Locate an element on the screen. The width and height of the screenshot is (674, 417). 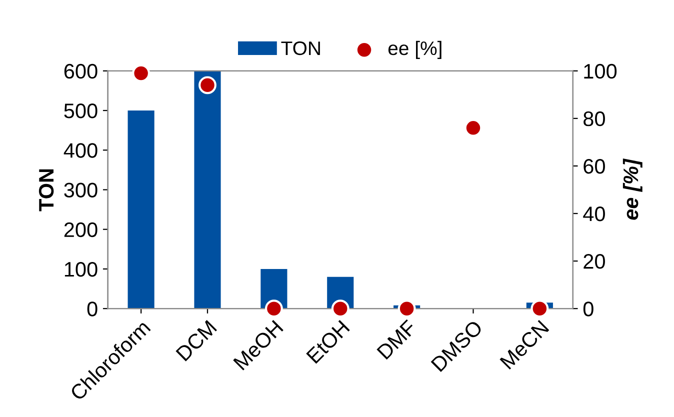
legend-label: ee [%] is located at coordinates (415, 49).